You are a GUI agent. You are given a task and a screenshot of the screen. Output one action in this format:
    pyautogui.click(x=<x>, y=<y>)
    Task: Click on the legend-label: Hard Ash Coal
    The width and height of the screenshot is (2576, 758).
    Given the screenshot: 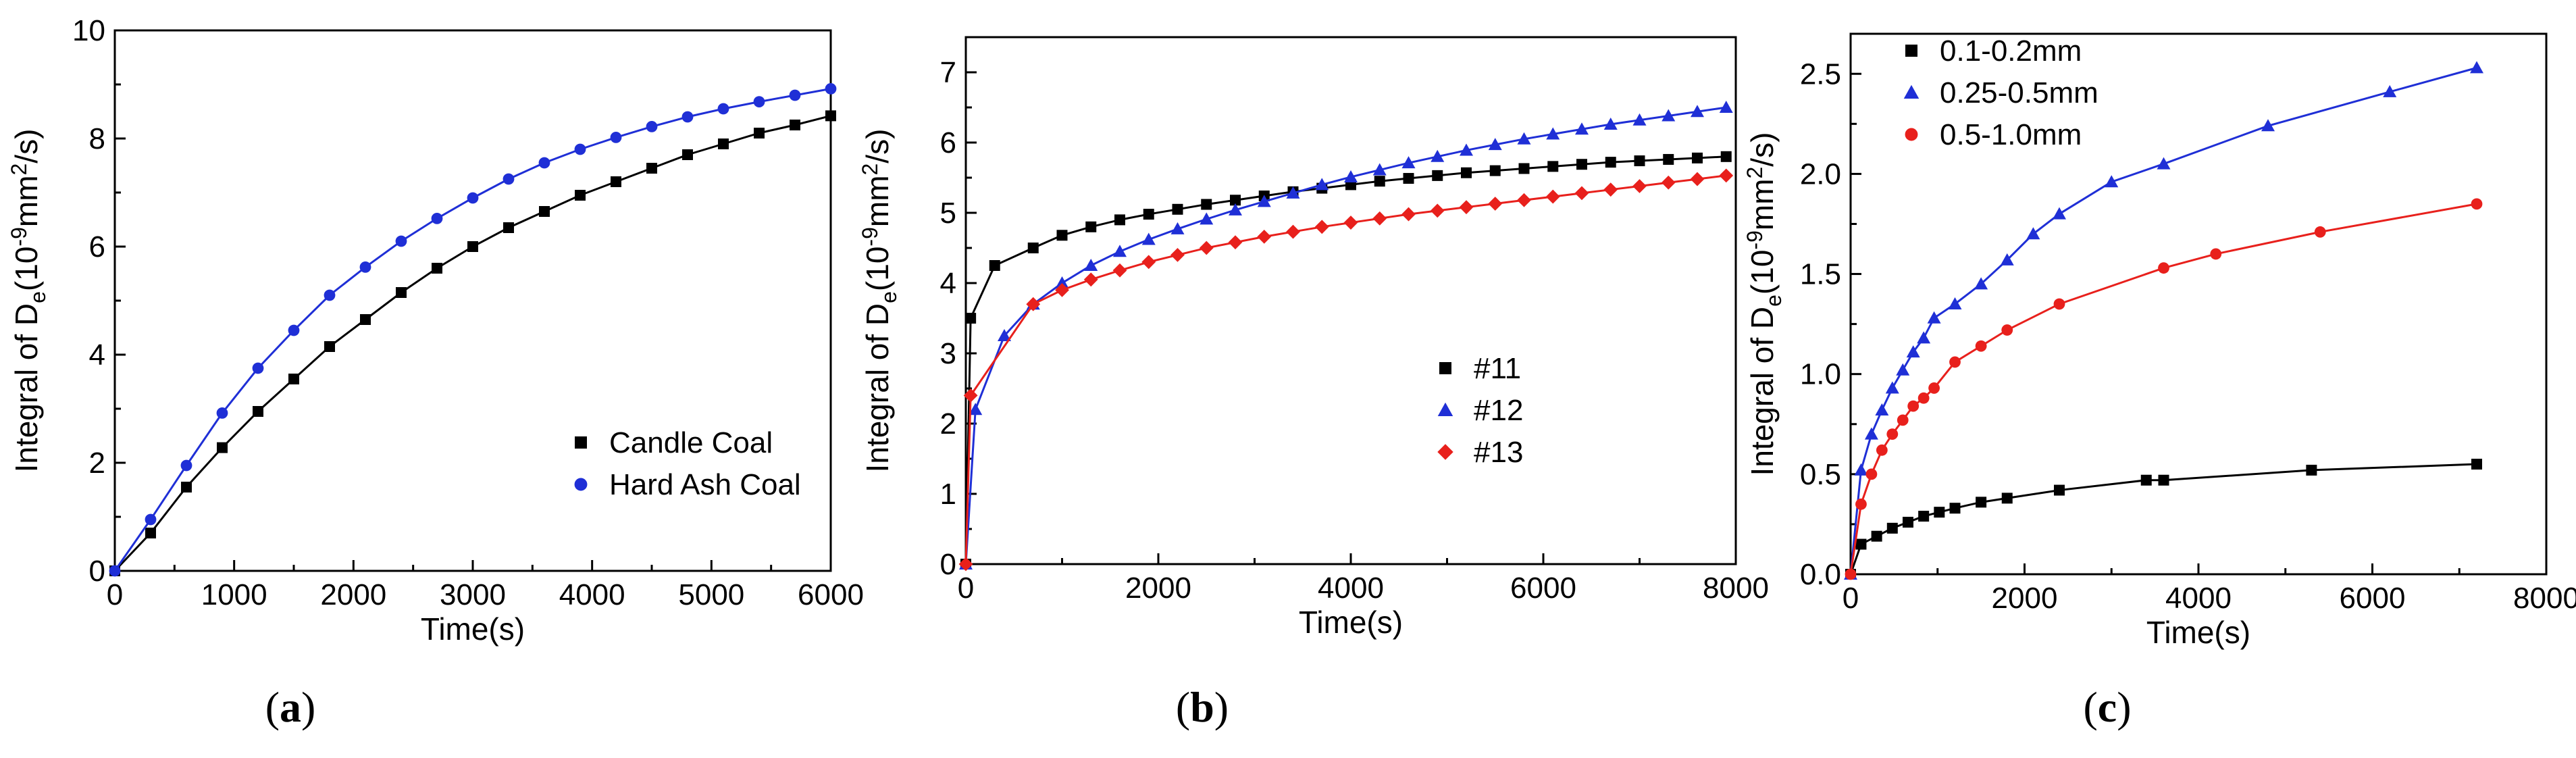 What is the action you would take?
    pyautogui.click(x=705, y=484)
    